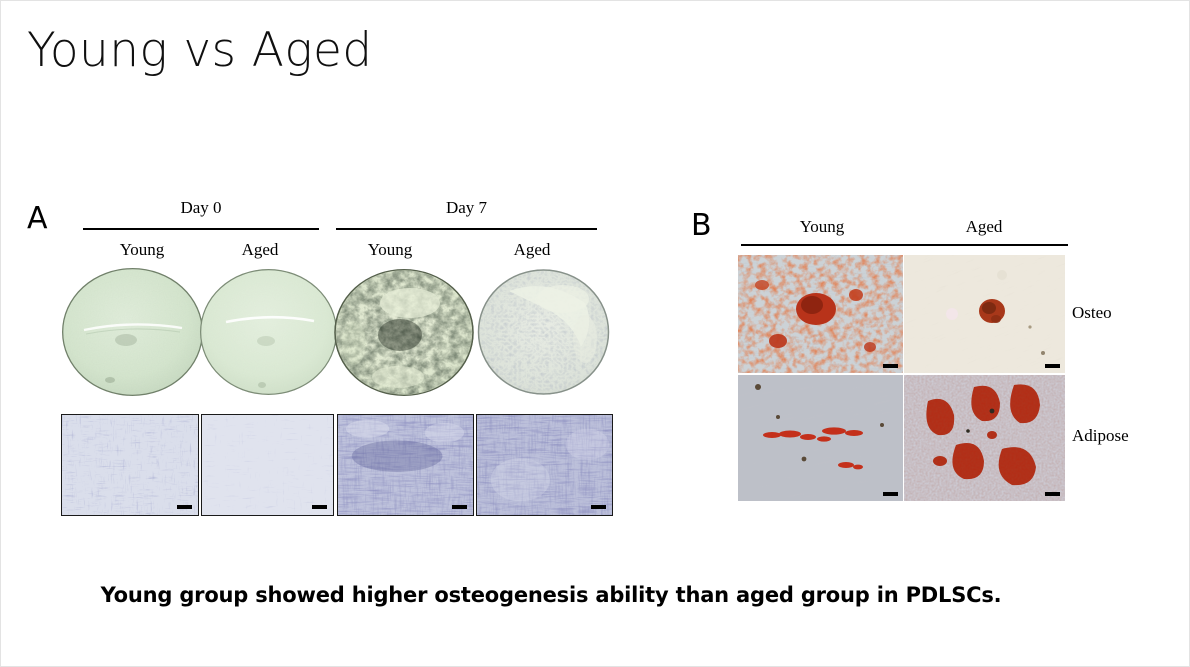  Describe the element at coordinates (701, 225) in the screenshot. I see `panel-b-label: B` at that location.